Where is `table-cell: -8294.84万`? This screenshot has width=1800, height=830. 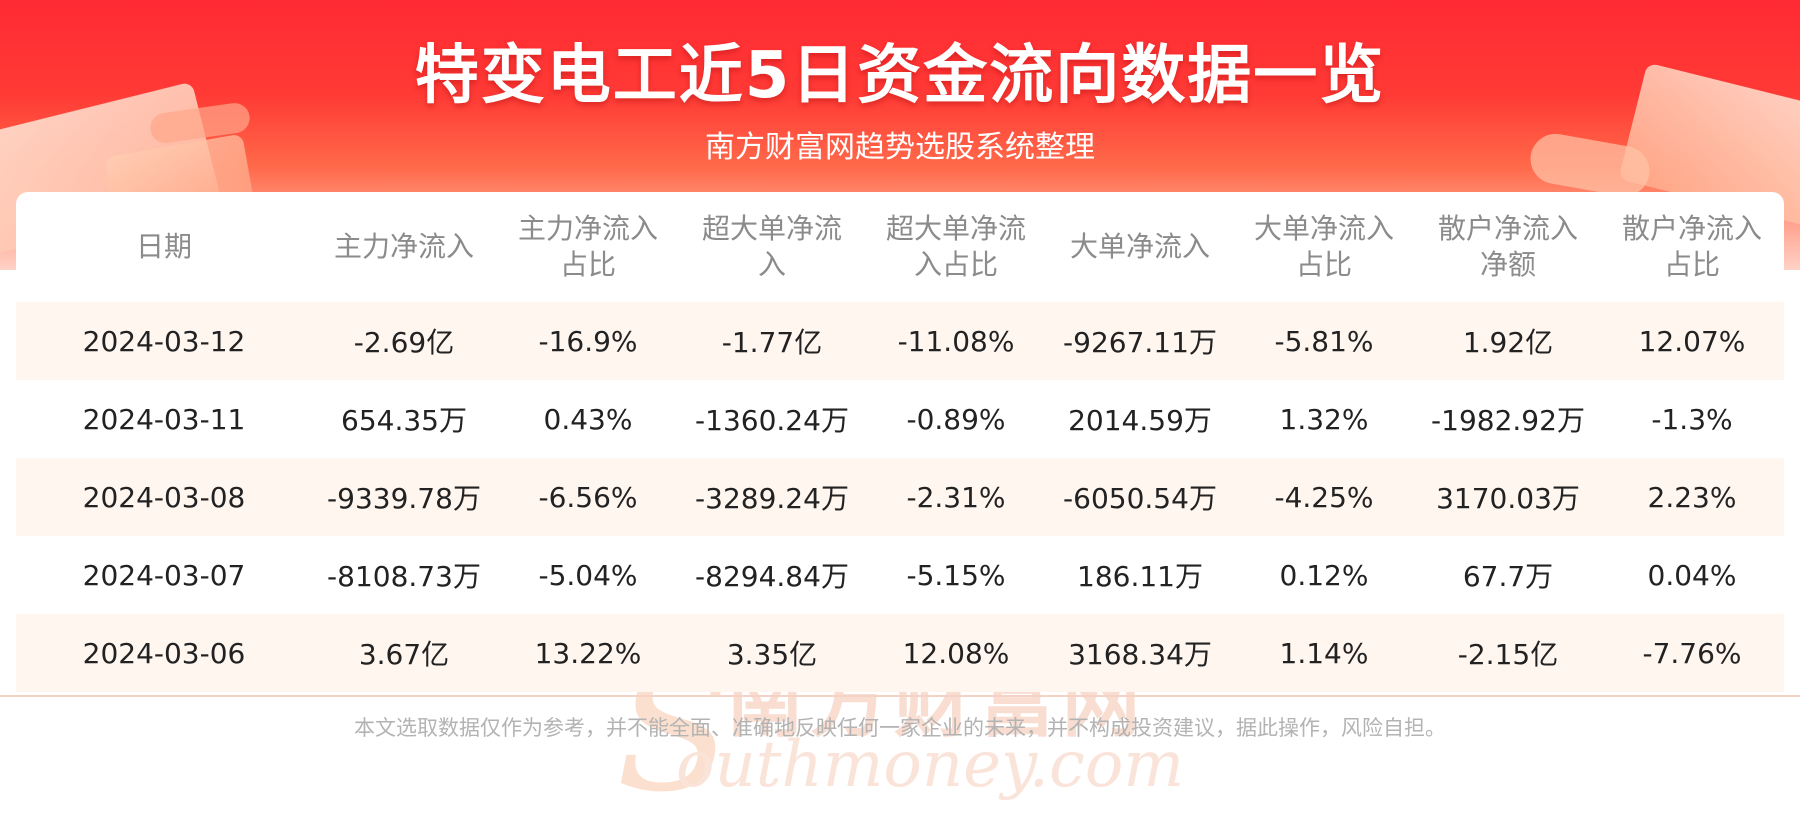
table-cell: -8294.84万 is located at coordinates (772, 576).